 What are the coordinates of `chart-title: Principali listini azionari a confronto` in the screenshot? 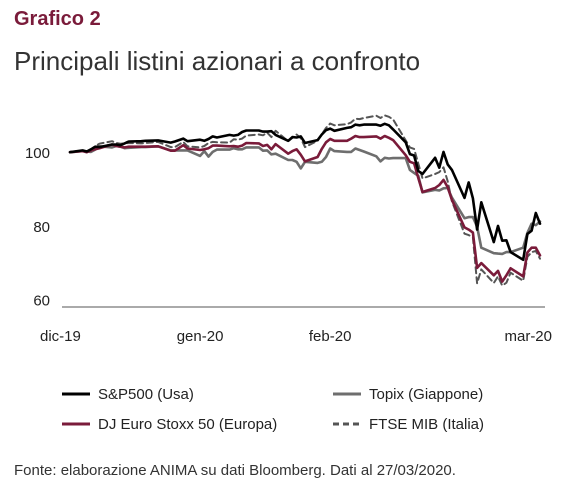 It's located at (217, 61).